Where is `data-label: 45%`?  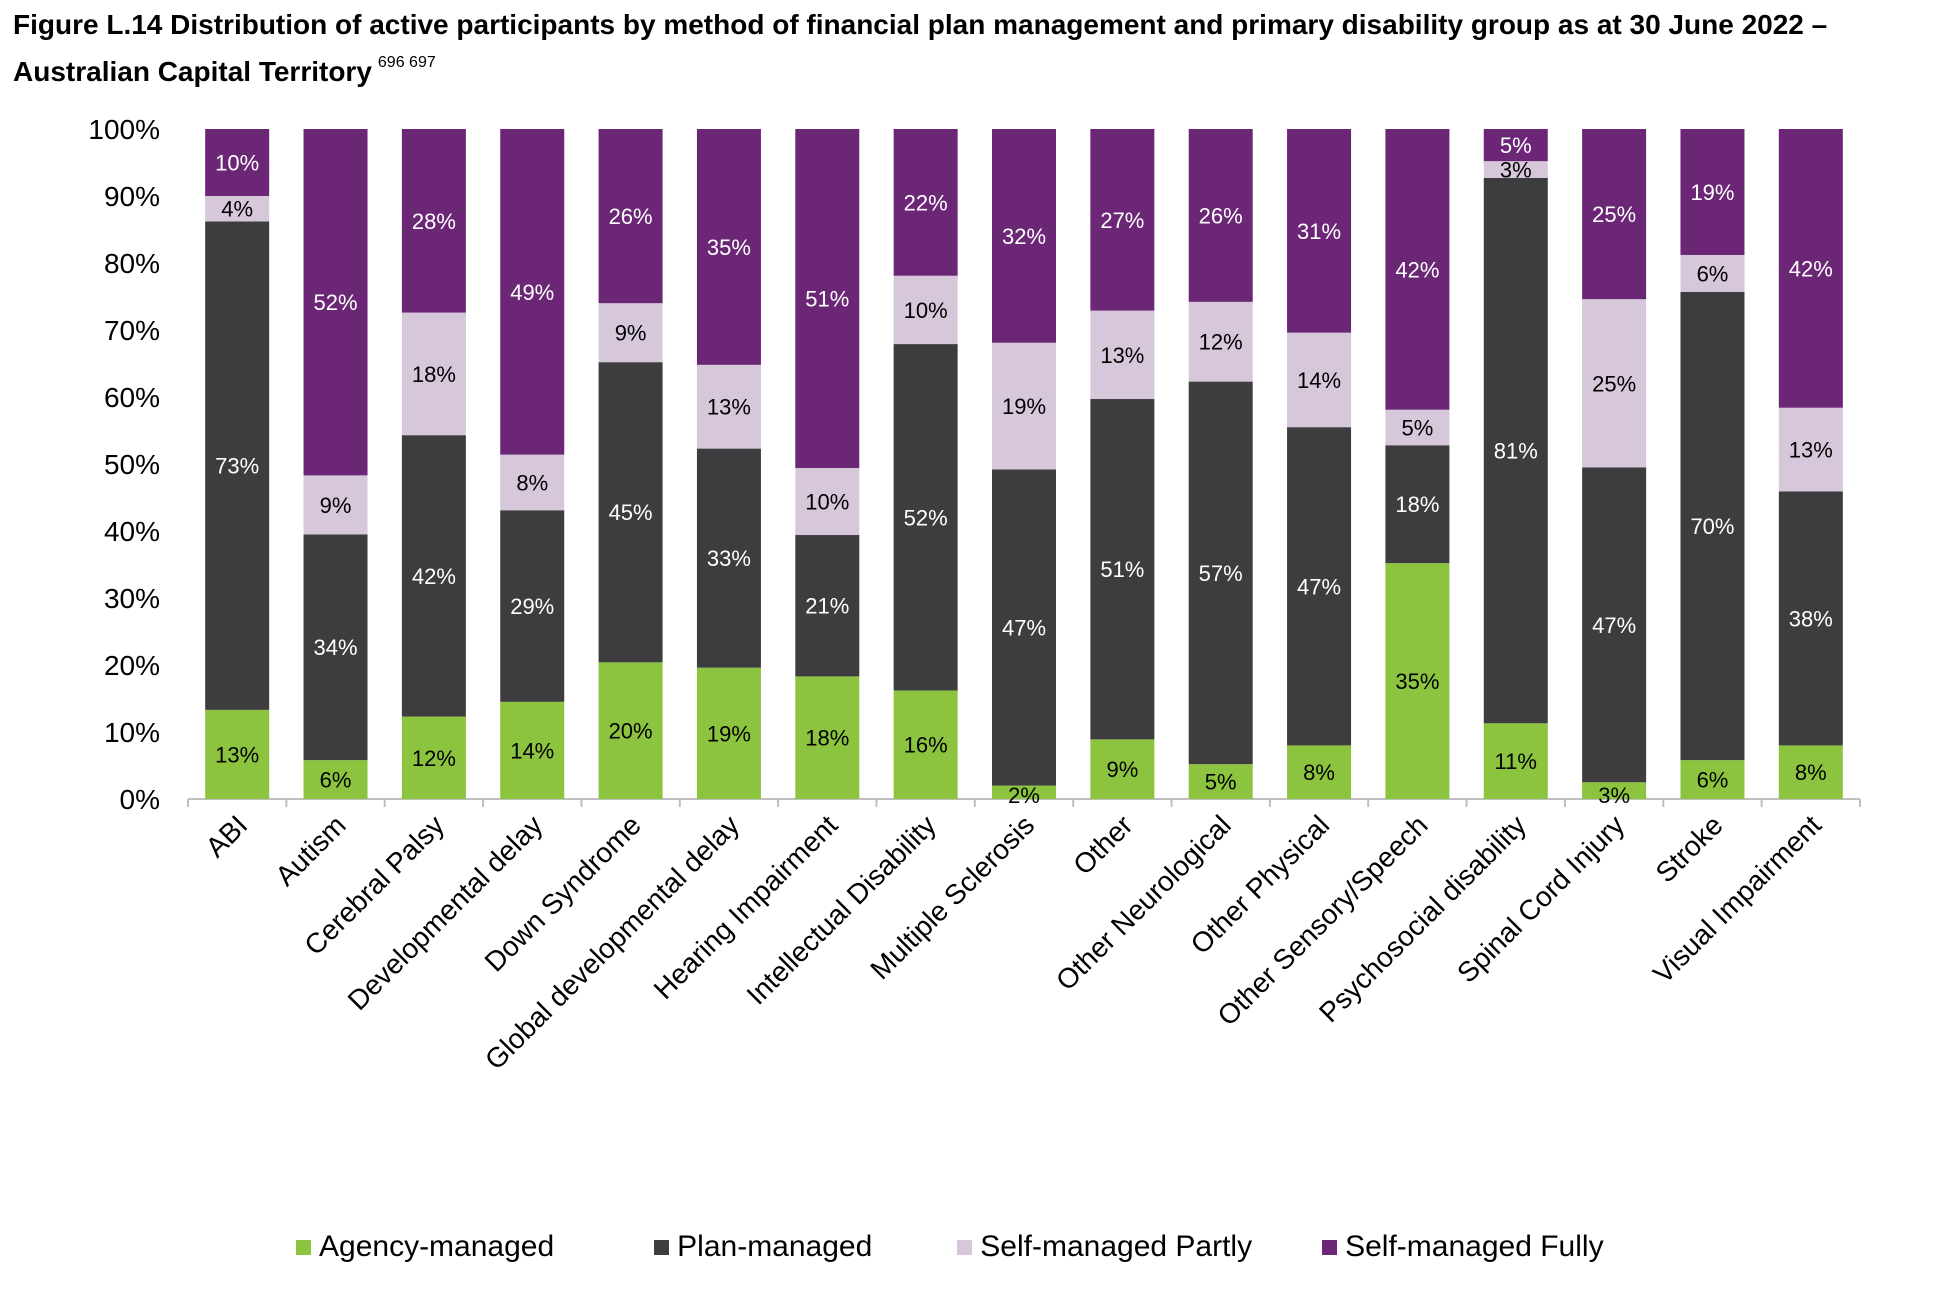
data-label: 45% is located at coordinates (631, 512).